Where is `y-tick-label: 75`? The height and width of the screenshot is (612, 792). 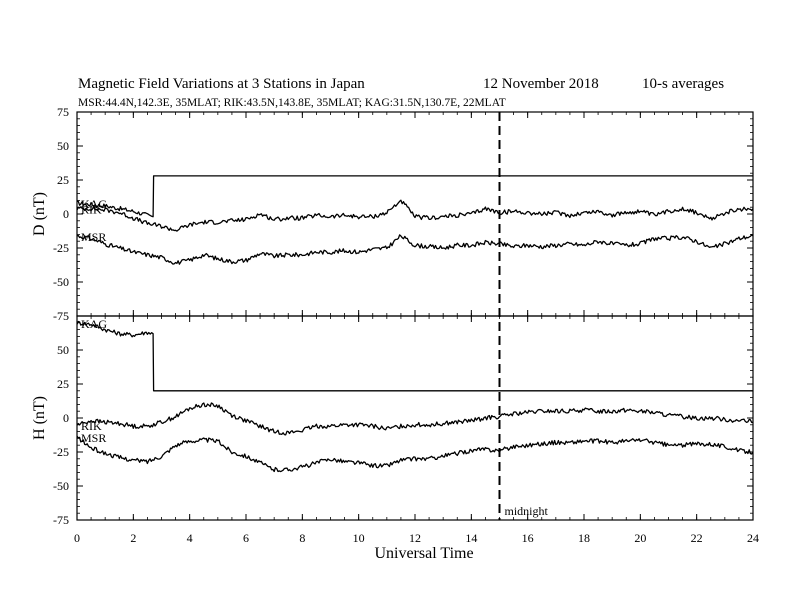 y-tick-label: 75 is located at coordinates (63, 112).